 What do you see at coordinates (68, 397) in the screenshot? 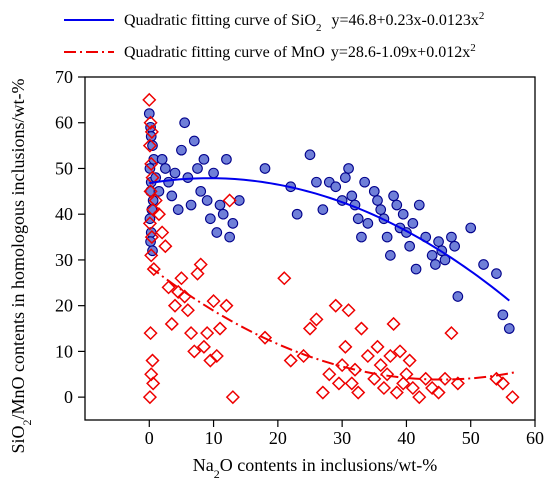
I see `y-axis-tick-label: 0` at bounding box center [68, 397].